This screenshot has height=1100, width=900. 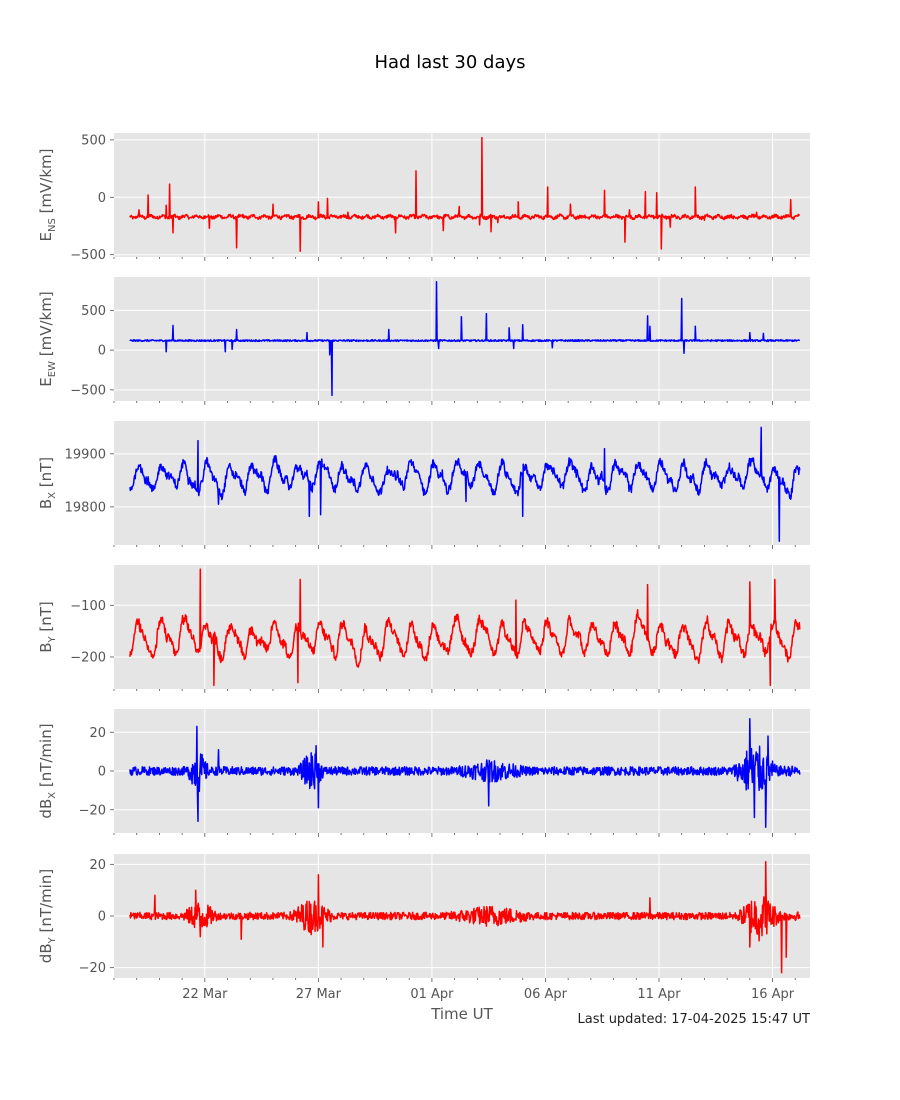 I want to click on y-tick-label: 19800, so click(x=85, y=507).